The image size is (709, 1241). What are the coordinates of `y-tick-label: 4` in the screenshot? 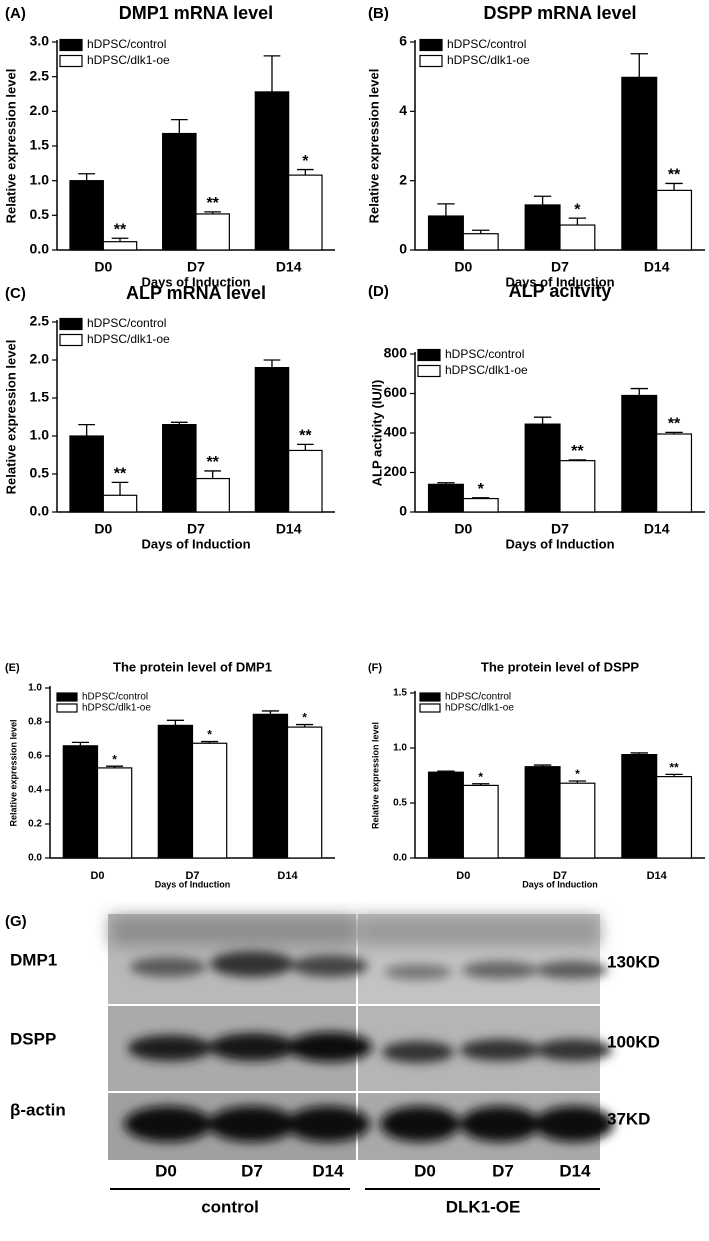 It's located at (403, 110).